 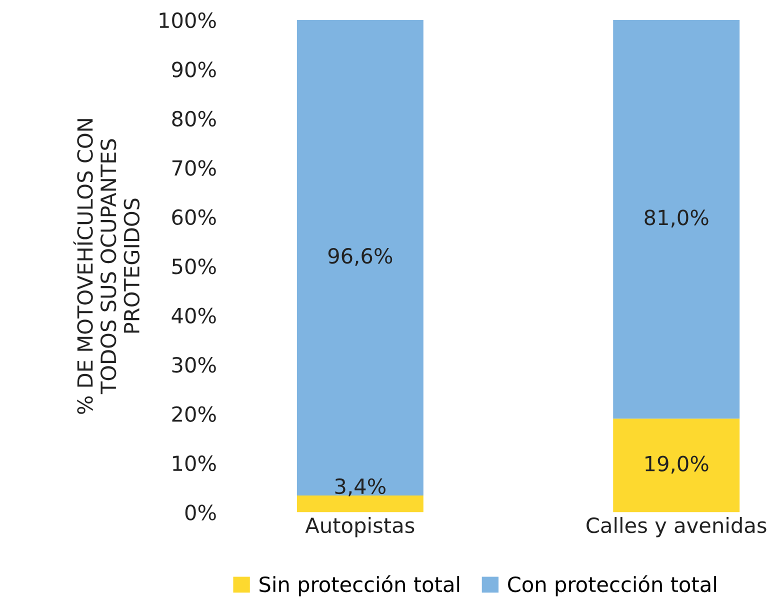 What do you see at coordinates (194, 217) in the screenshot?
I see `y-tick-label: 60%` at bounding box center [194, 217].